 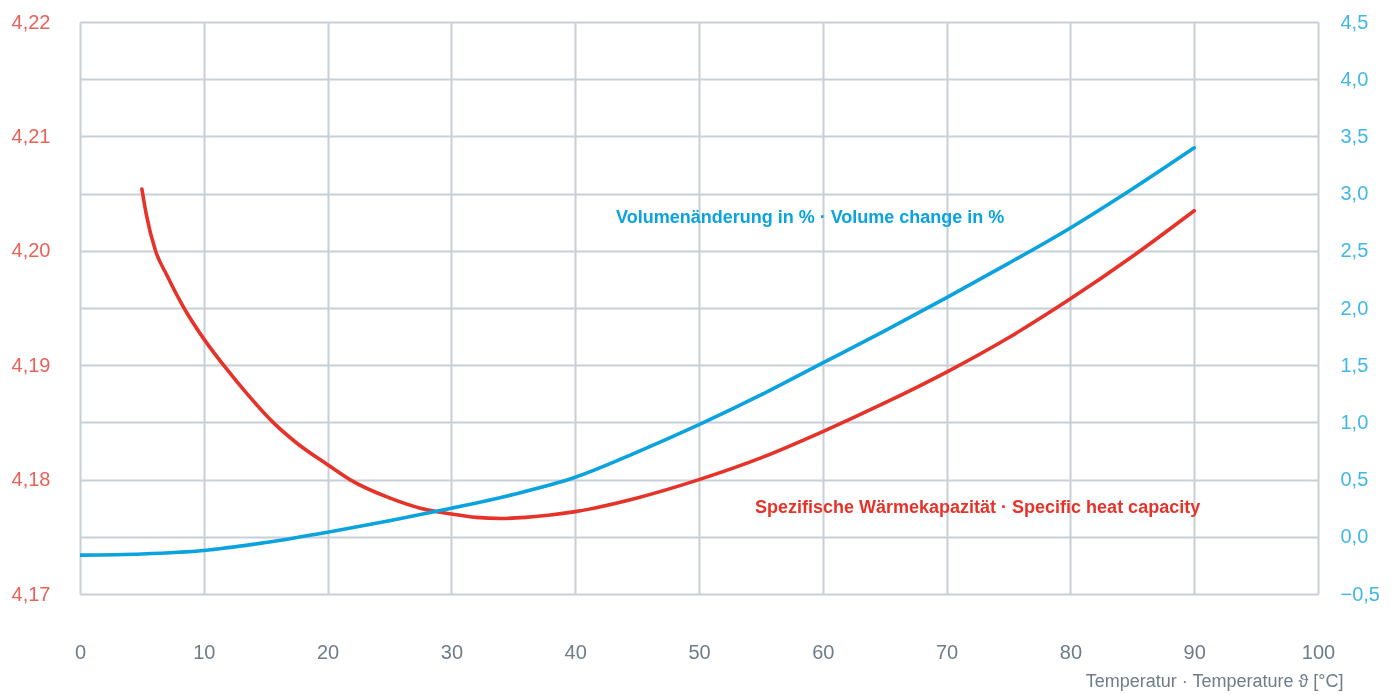 I want to click on y2-tick-label: −0,5, so click(x=1360, y=593).